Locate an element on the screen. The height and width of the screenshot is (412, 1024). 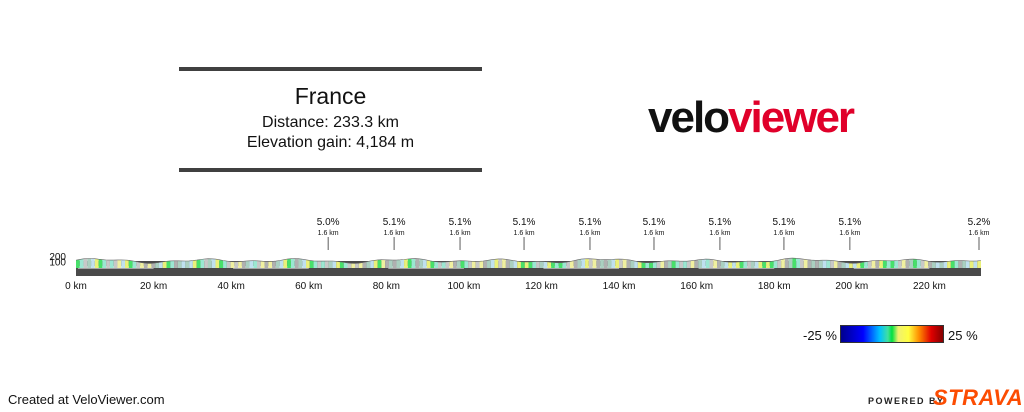
x-tick-label: 160 km is located at coordinates (696, 286).